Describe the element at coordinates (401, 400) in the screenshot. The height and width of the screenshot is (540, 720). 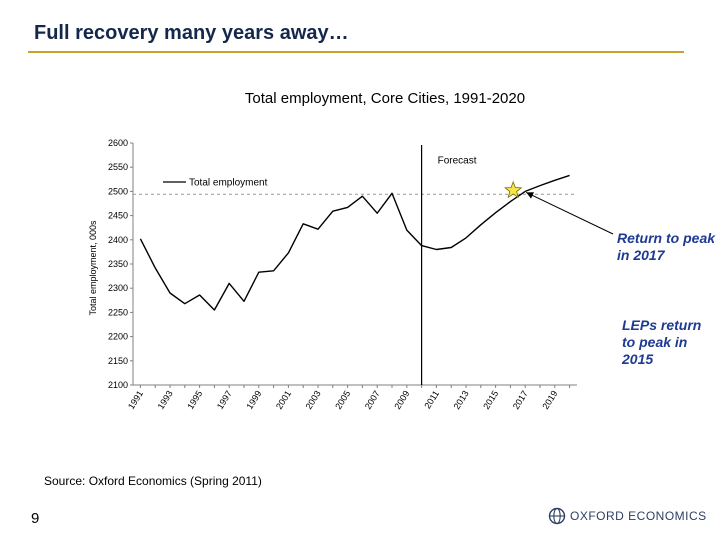
I see `x-tick-label: 2009` at that location.